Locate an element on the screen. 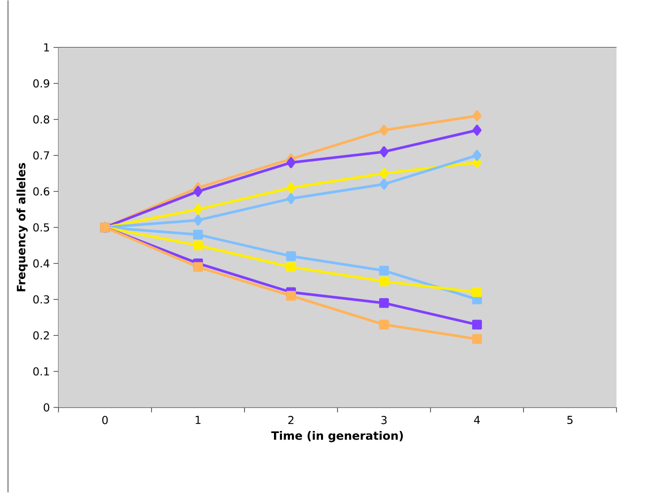 This screenshot has height=494, width=663. y-tick-label: 0.5 is located at coordinates (41, 227).